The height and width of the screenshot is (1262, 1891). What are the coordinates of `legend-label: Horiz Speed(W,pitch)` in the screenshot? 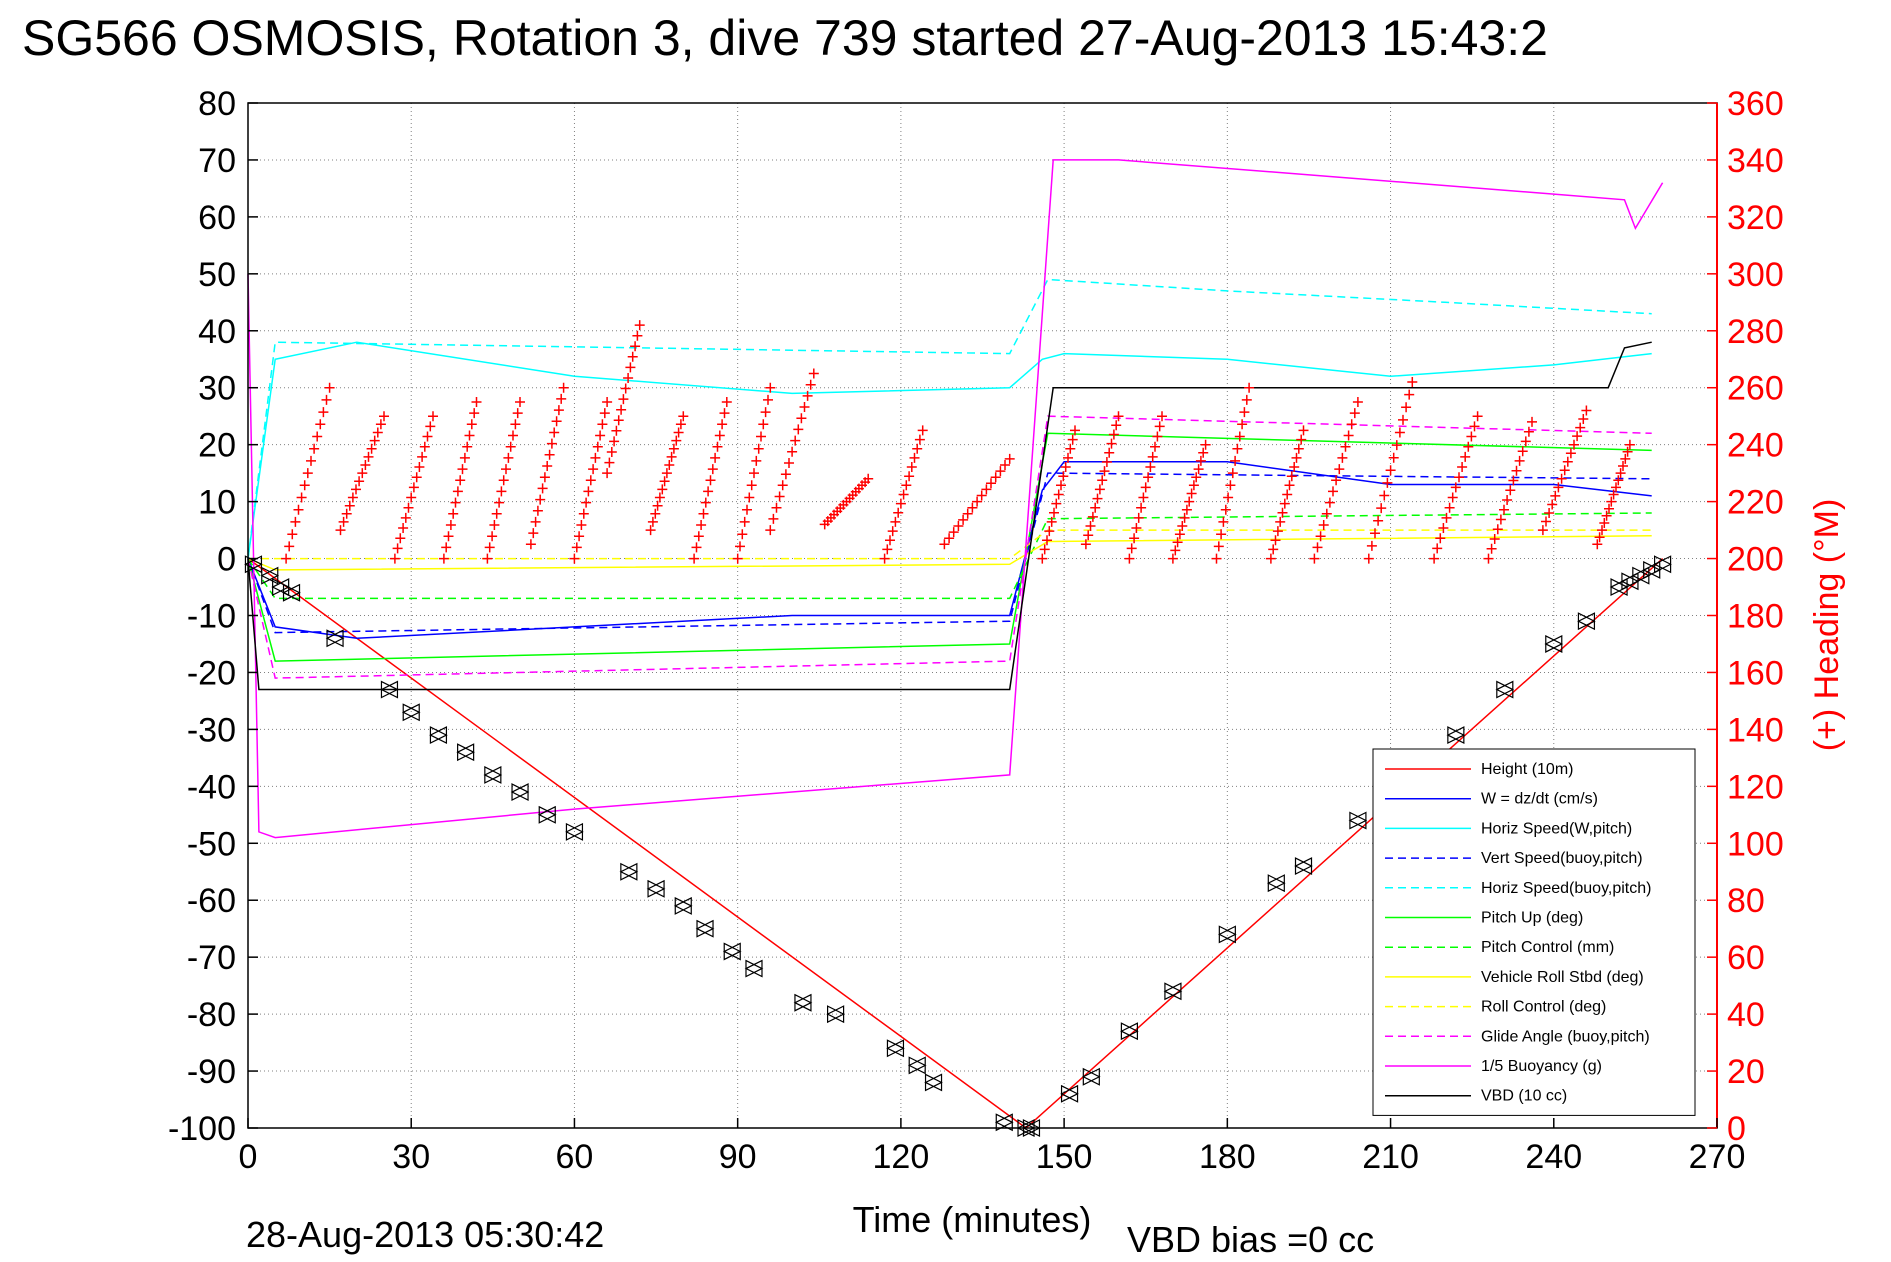 It's located at (1556, 828).